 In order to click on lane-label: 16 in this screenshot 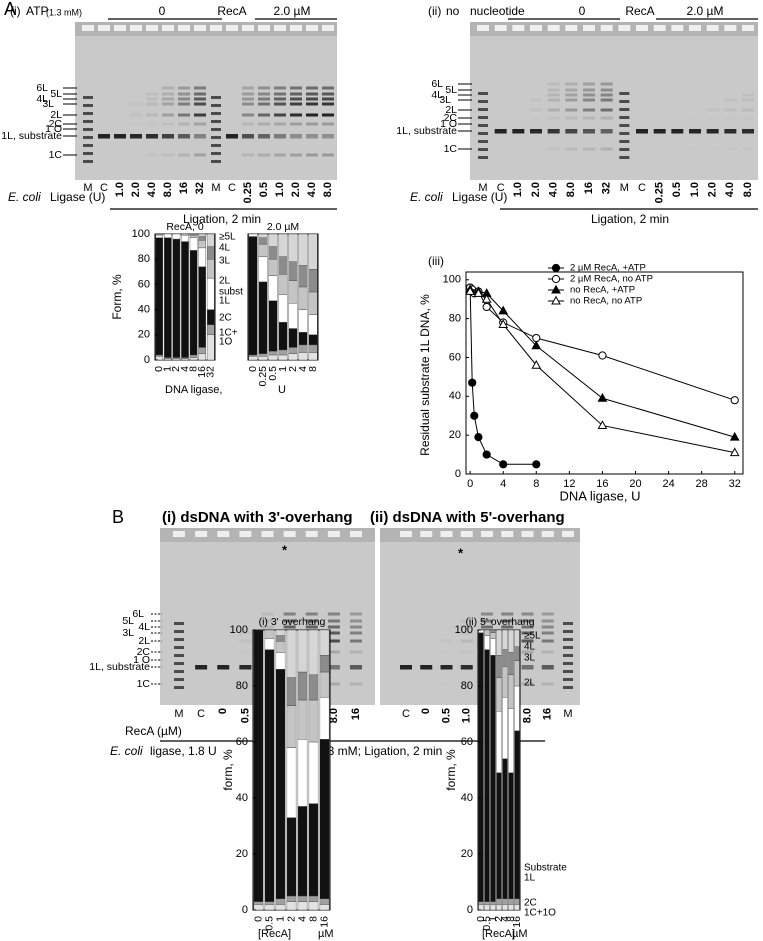, I will do `click(184, 188)`.